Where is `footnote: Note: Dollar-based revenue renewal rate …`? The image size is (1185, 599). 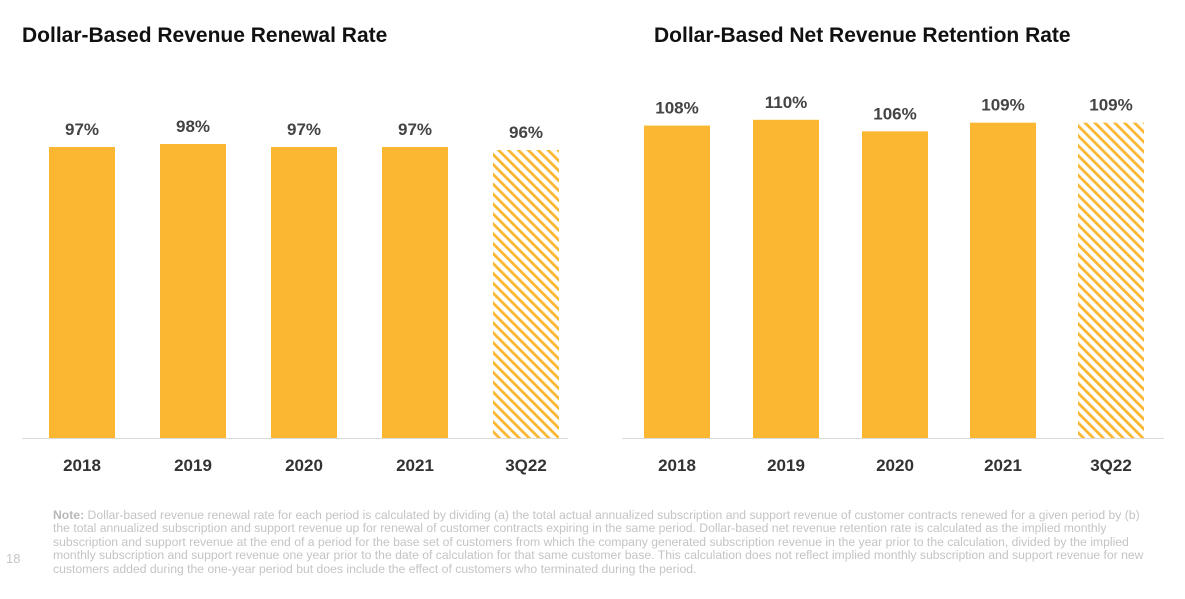
footnote: Note: Dollar-based revenue renewal rate … is located at coordinates (603, 542).